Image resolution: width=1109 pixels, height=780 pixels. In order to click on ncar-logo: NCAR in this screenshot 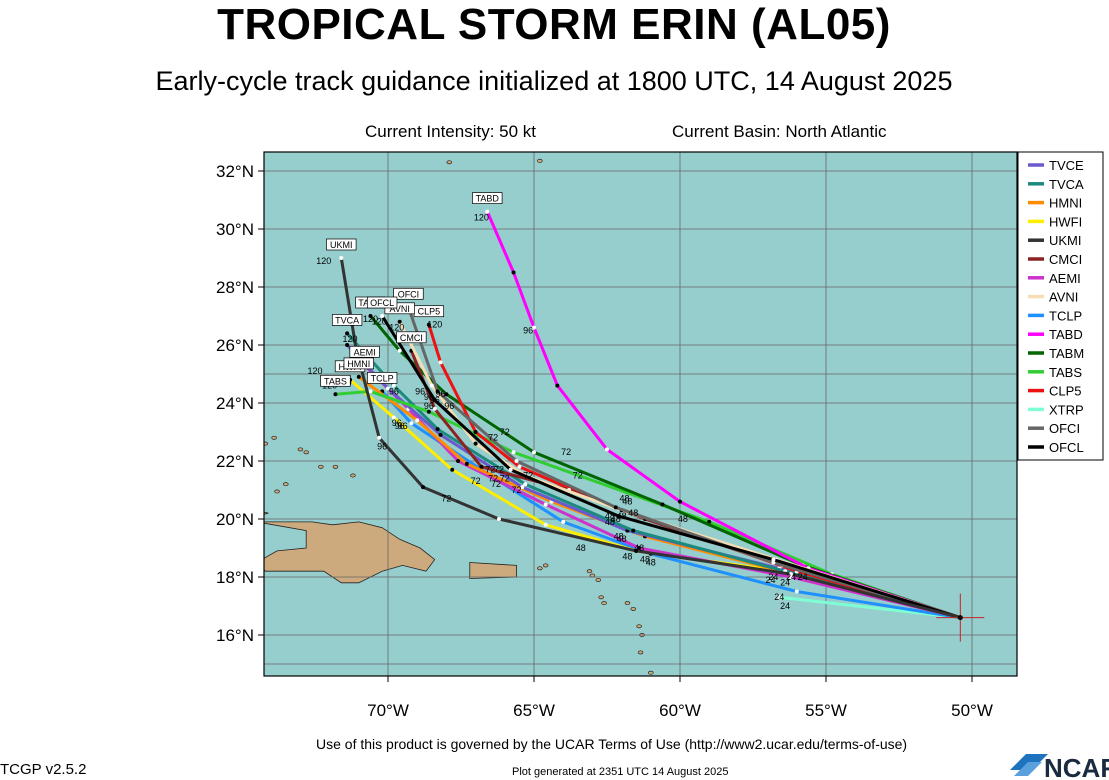, I will do `click(1059, 766)`.